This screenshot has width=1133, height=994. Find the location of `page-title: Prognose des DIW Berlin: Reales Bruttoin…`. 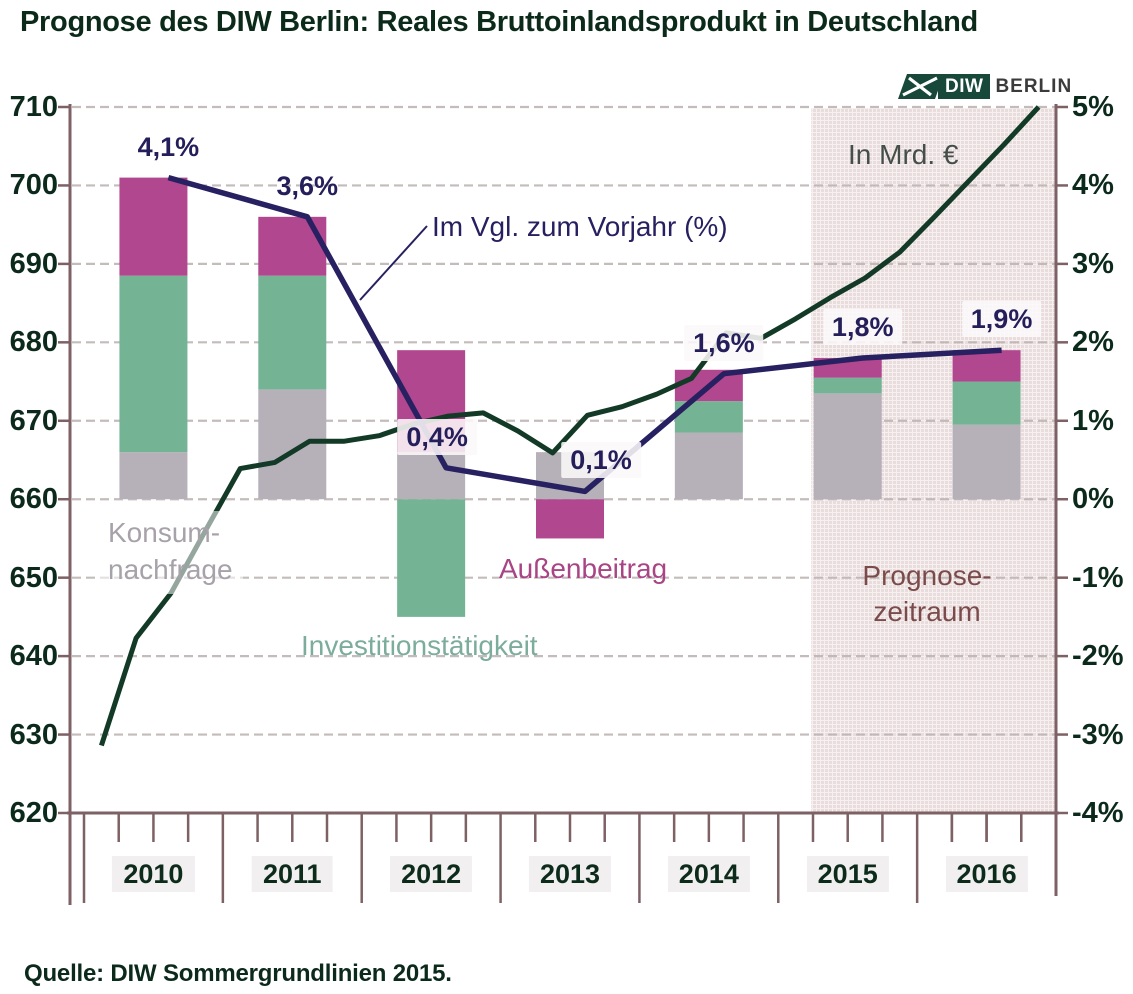

page-title: Prognose des DIW Berlin: Reales Bruttoin… is located at coordinates (499, 22).